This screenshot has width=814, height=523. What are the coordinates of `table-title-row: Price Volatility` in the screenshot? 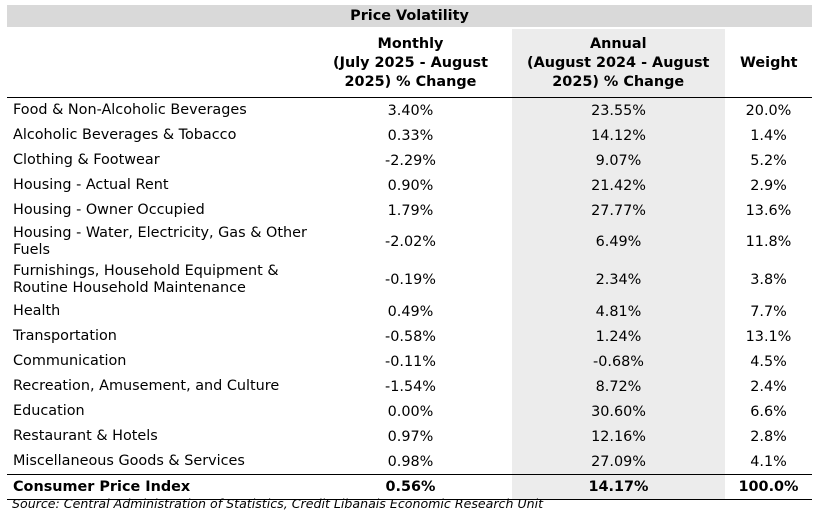 It's located at (410, 17).